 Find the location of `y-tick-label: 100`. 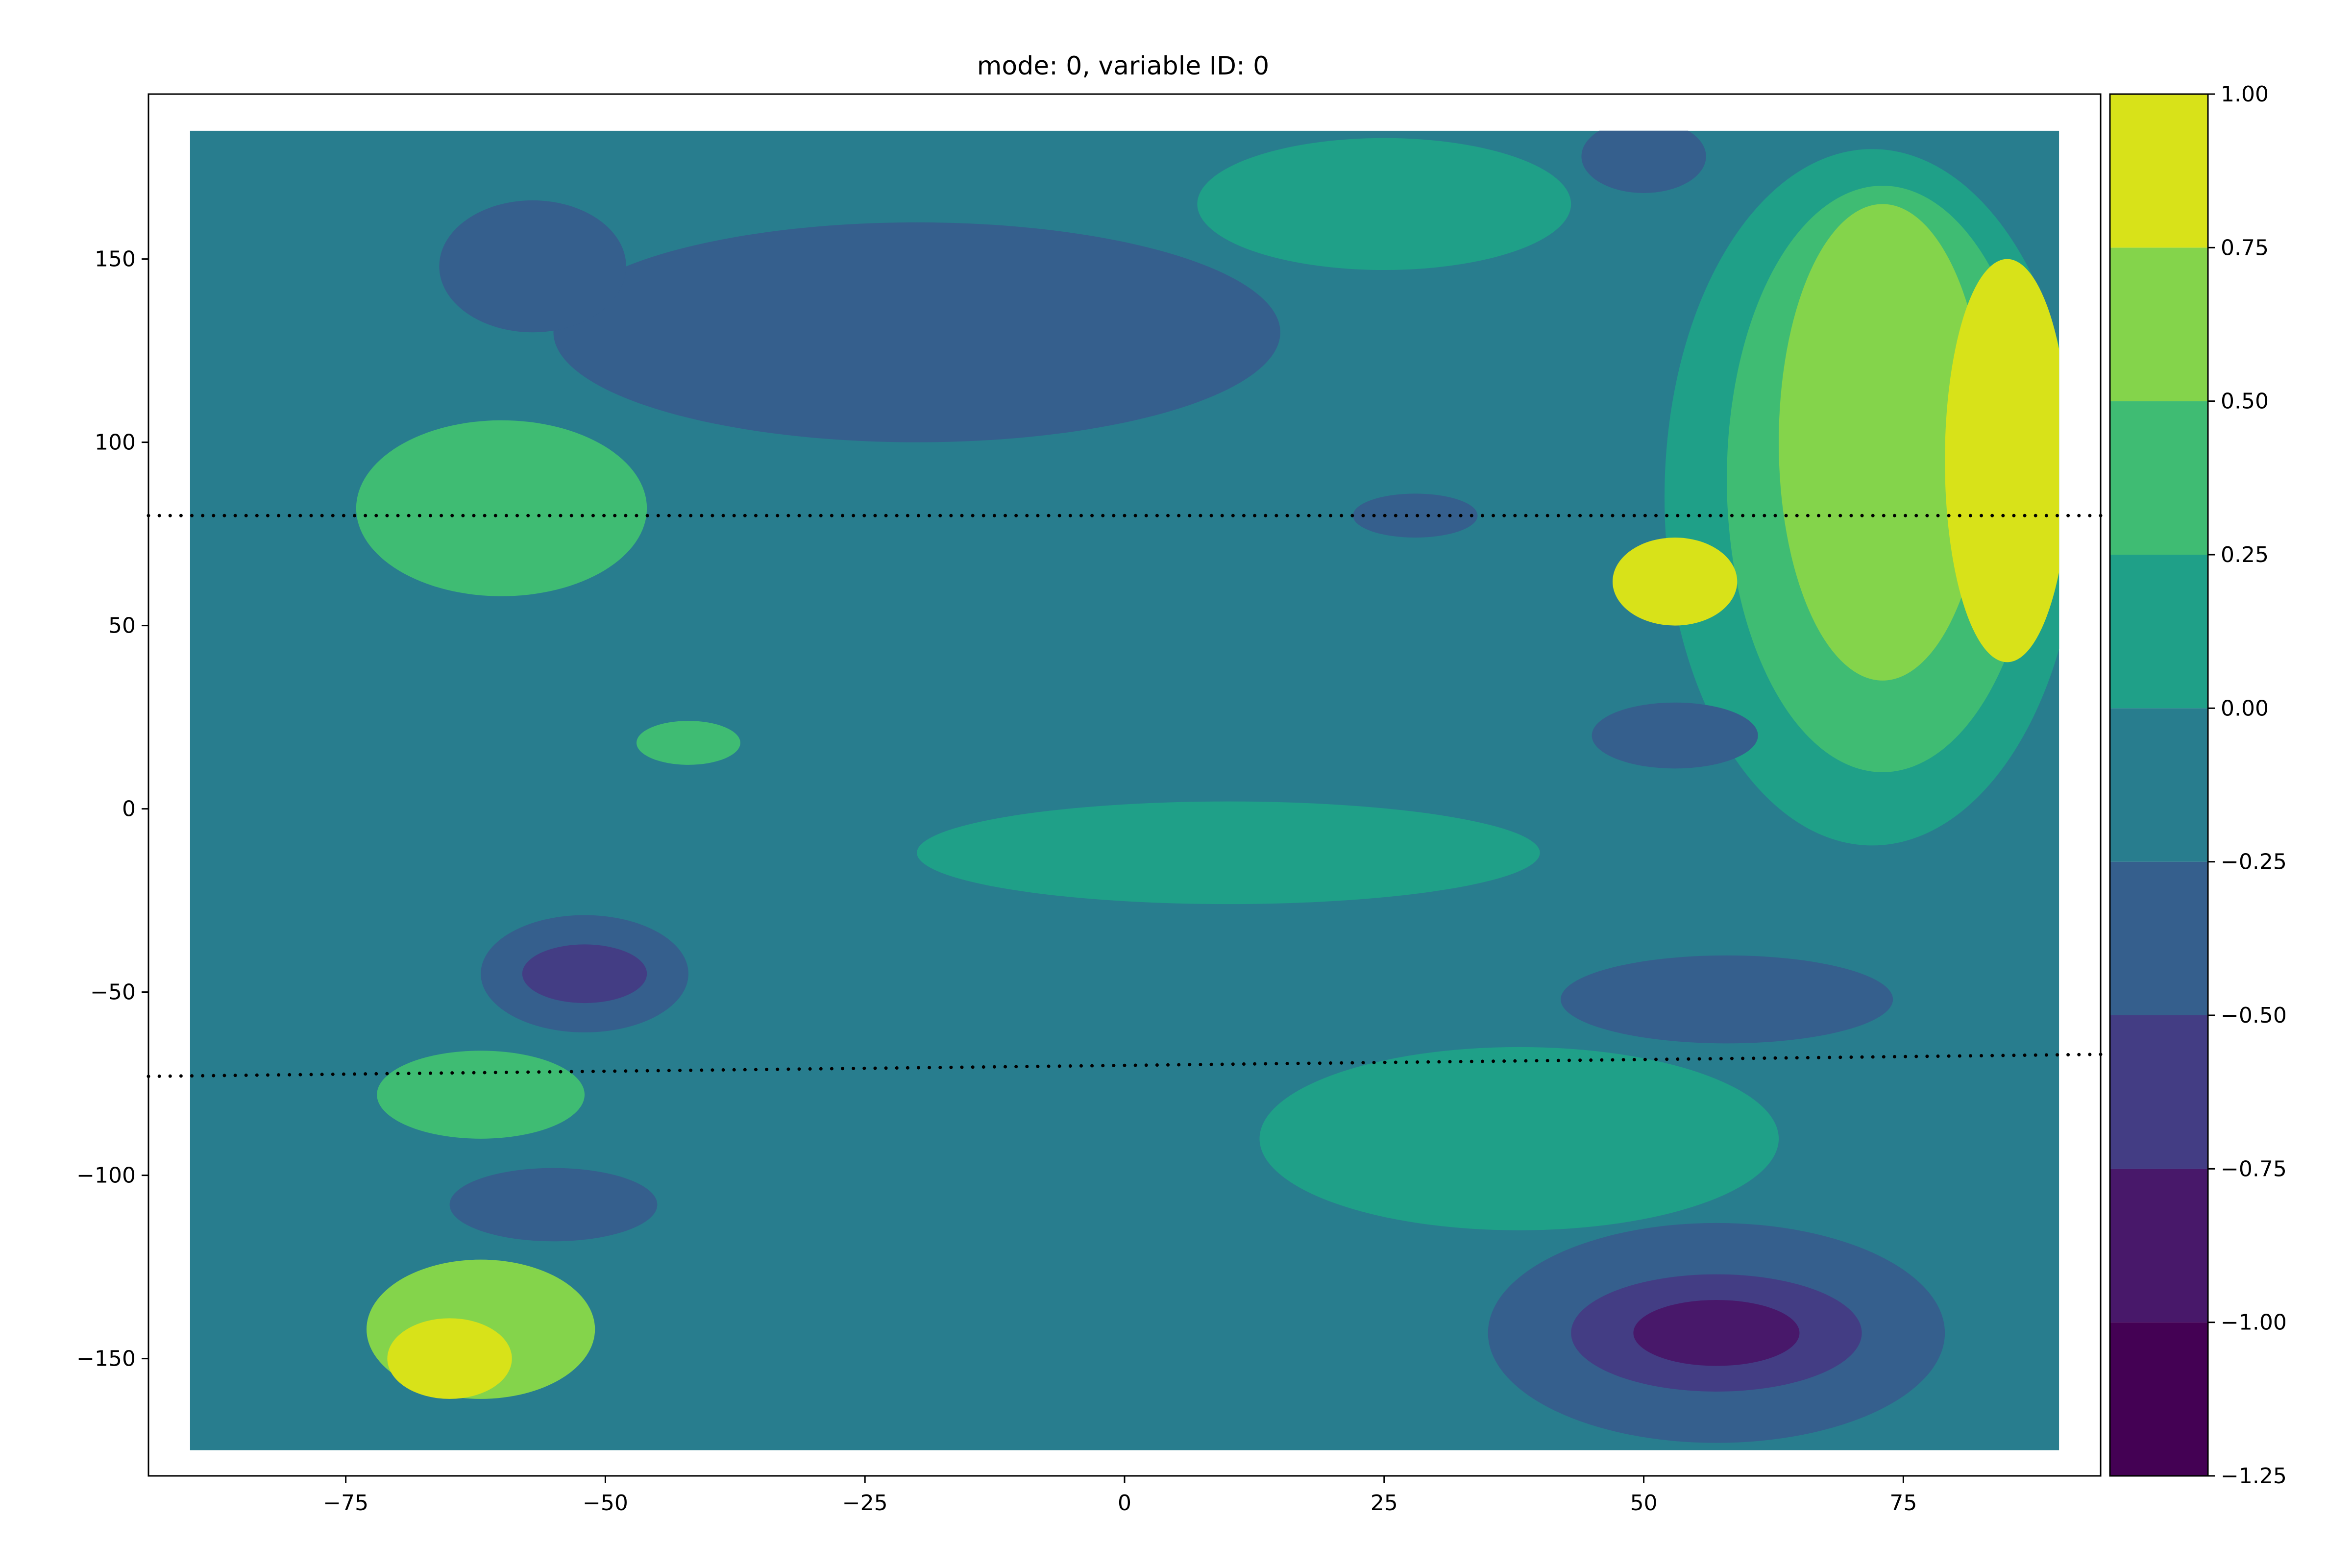

y-tick-label: 100 is located at coordinates (115, 442).